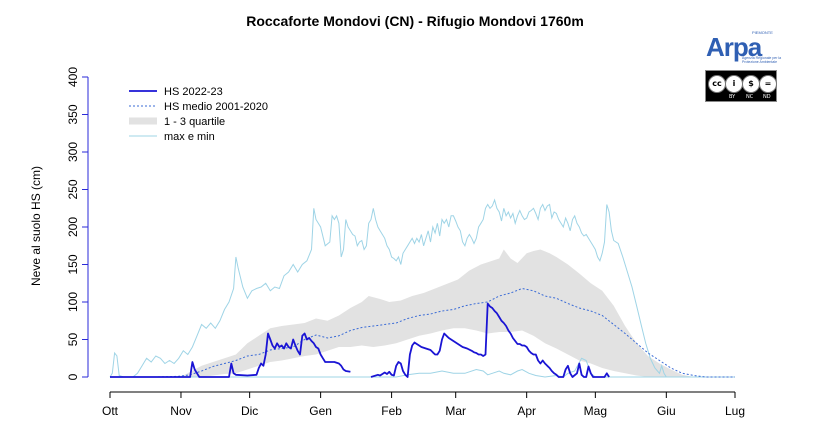 The image size is (831, 429). What do you see at coordinates (73, 114) in the screenshot?
I see `y-tick-label-350: 350` at bounding box center [73, 114].